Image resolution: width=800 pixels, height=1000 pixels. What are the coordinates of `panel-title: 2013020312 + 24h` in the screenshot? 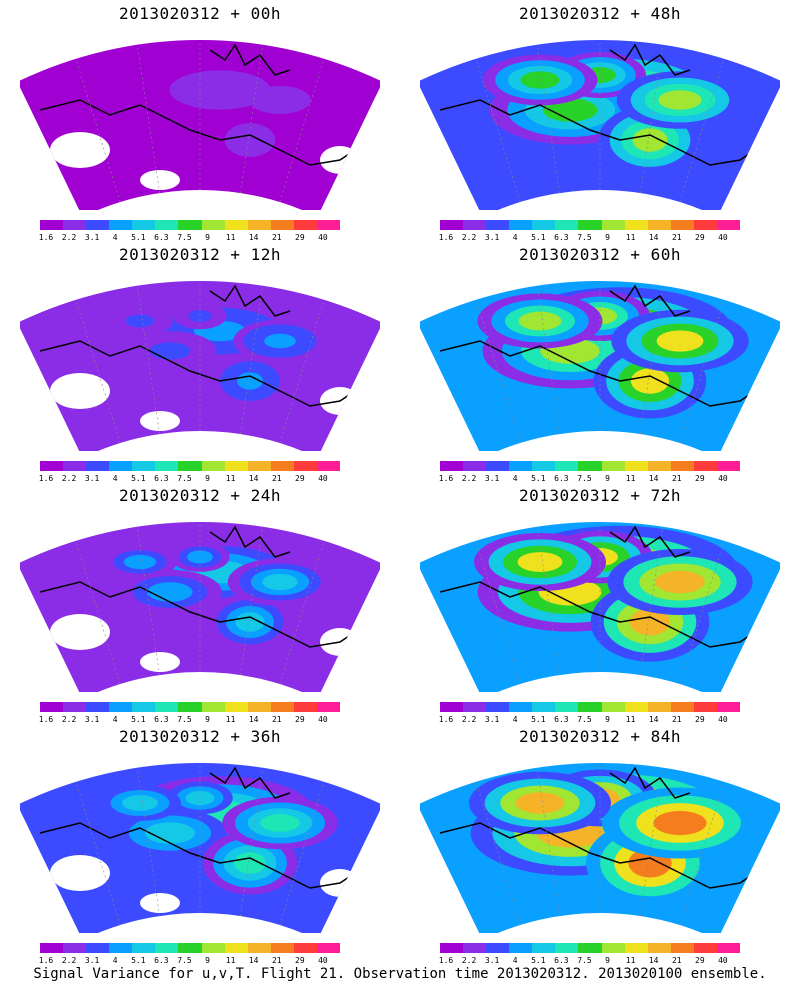 It's located at (200, 495).